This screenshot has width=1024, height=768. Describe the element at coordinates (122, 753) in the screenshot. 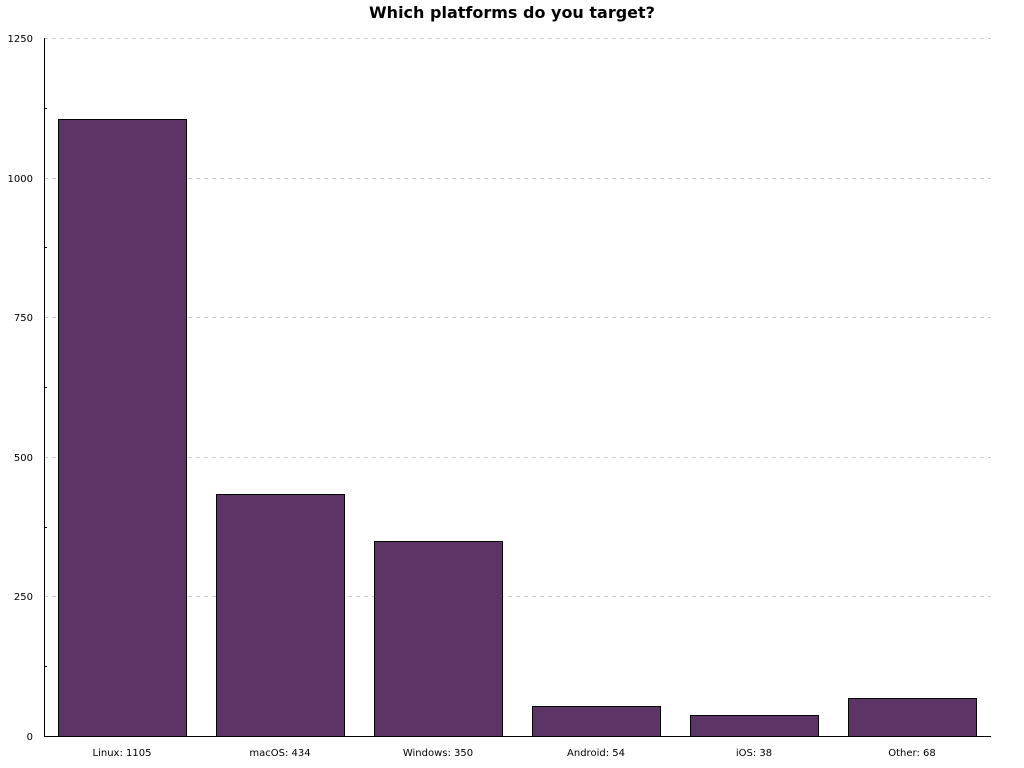

I see `x-tick-label: Linux: 1105` at that location.